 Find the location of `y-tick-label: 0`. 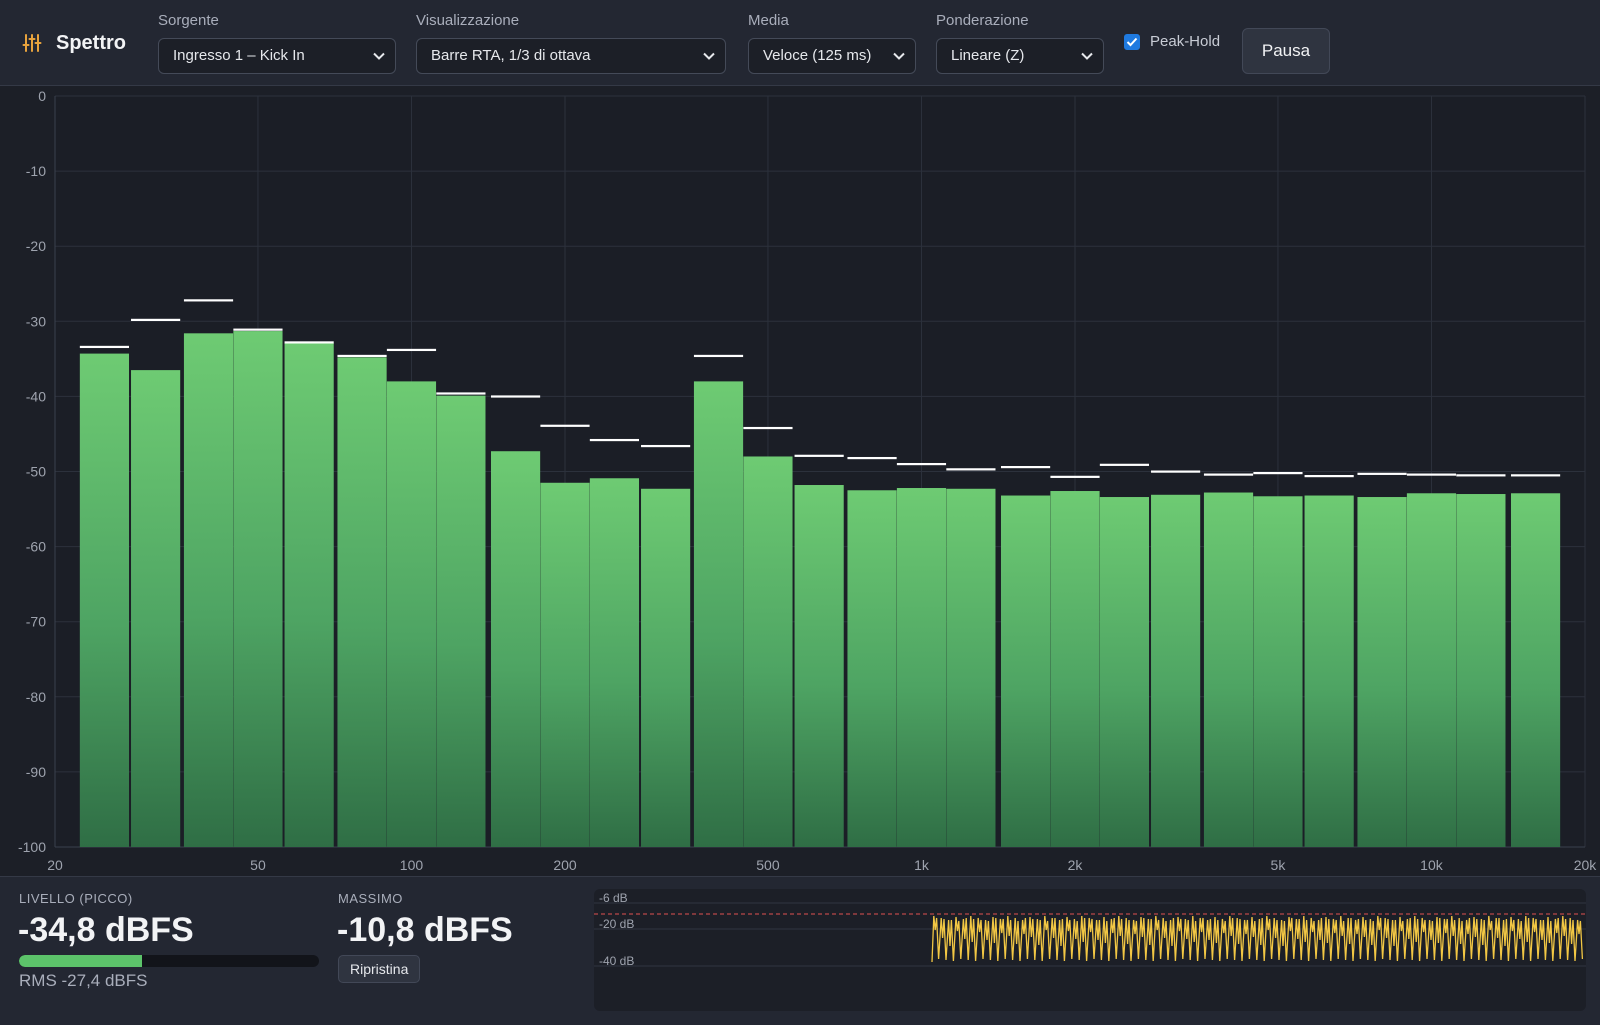

y-tick-label: 0 is located at coordinates (42, 96).